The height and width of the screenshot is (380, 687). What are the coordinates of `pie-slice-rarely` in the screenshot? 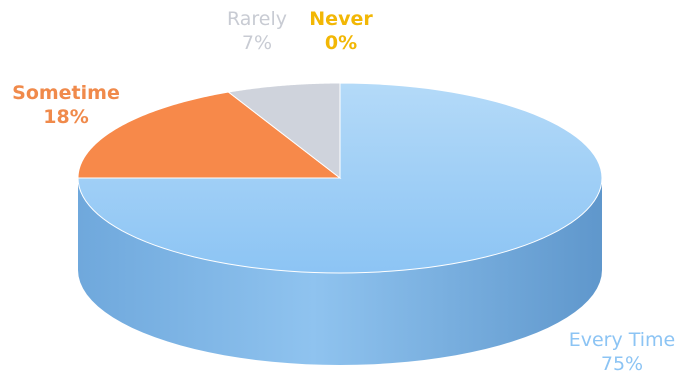 It's located at (284, 131).